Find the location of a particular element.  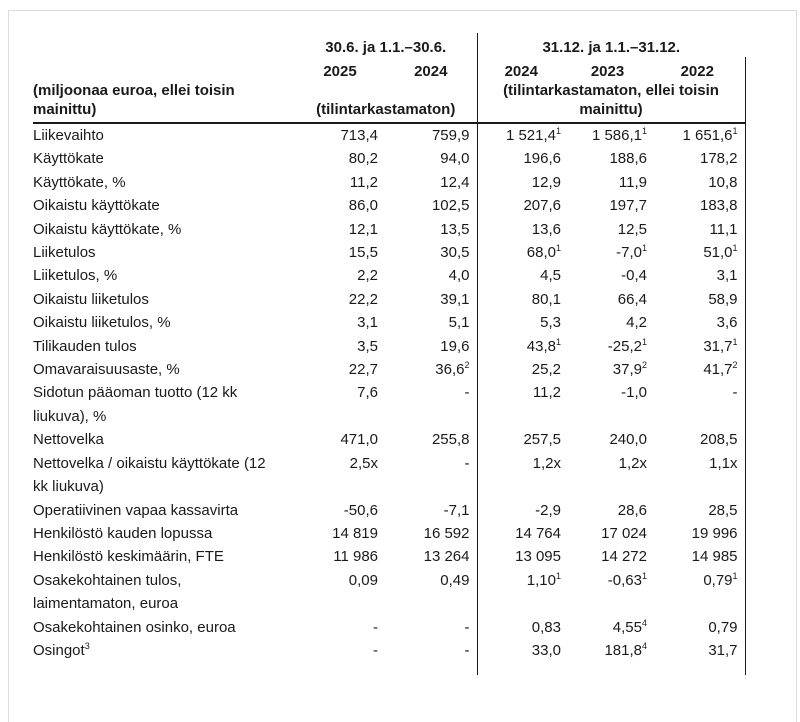

value-cell: 37,92 is located at coordinates (629, 369).